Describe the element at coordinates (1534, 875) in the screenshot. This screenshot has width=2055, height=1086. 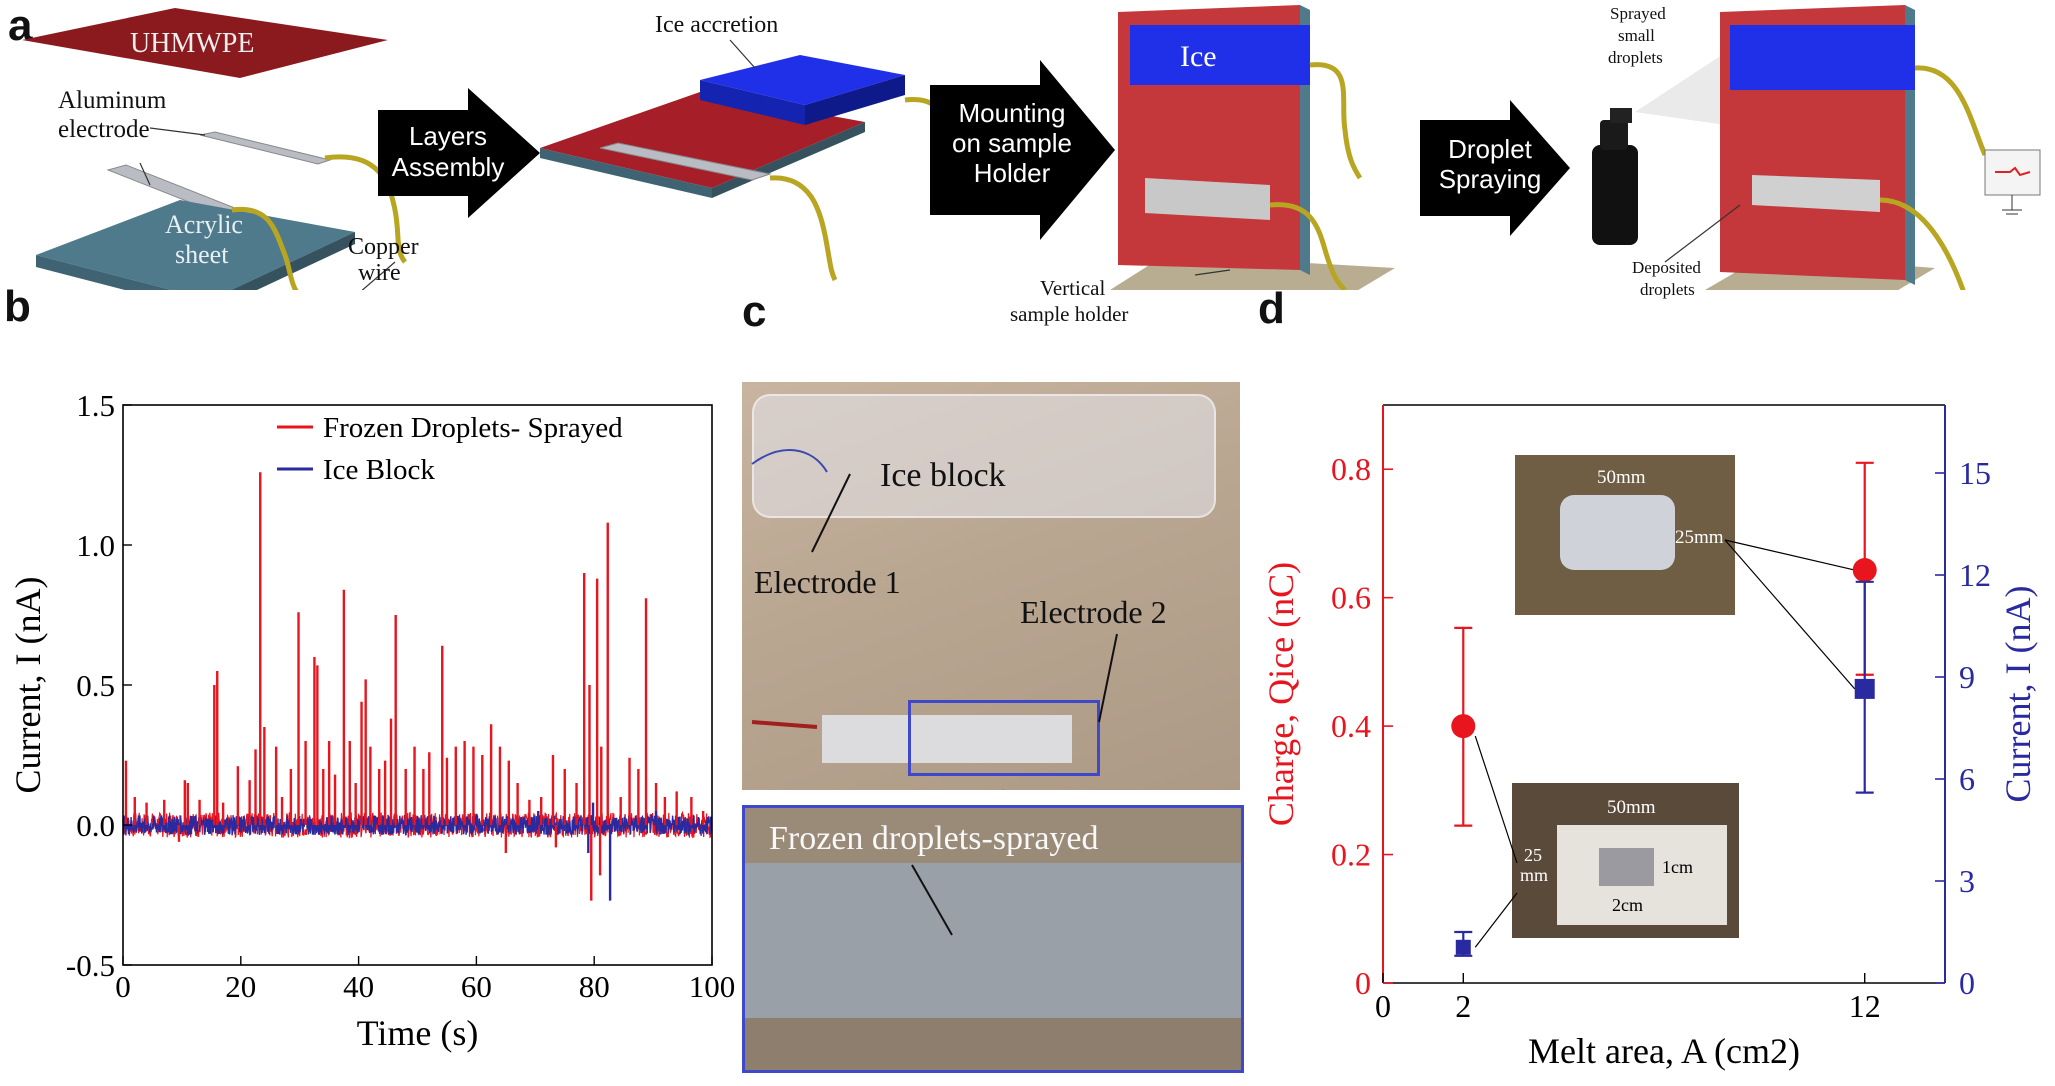
I see `inset-bottom-h2: mm` at that location.